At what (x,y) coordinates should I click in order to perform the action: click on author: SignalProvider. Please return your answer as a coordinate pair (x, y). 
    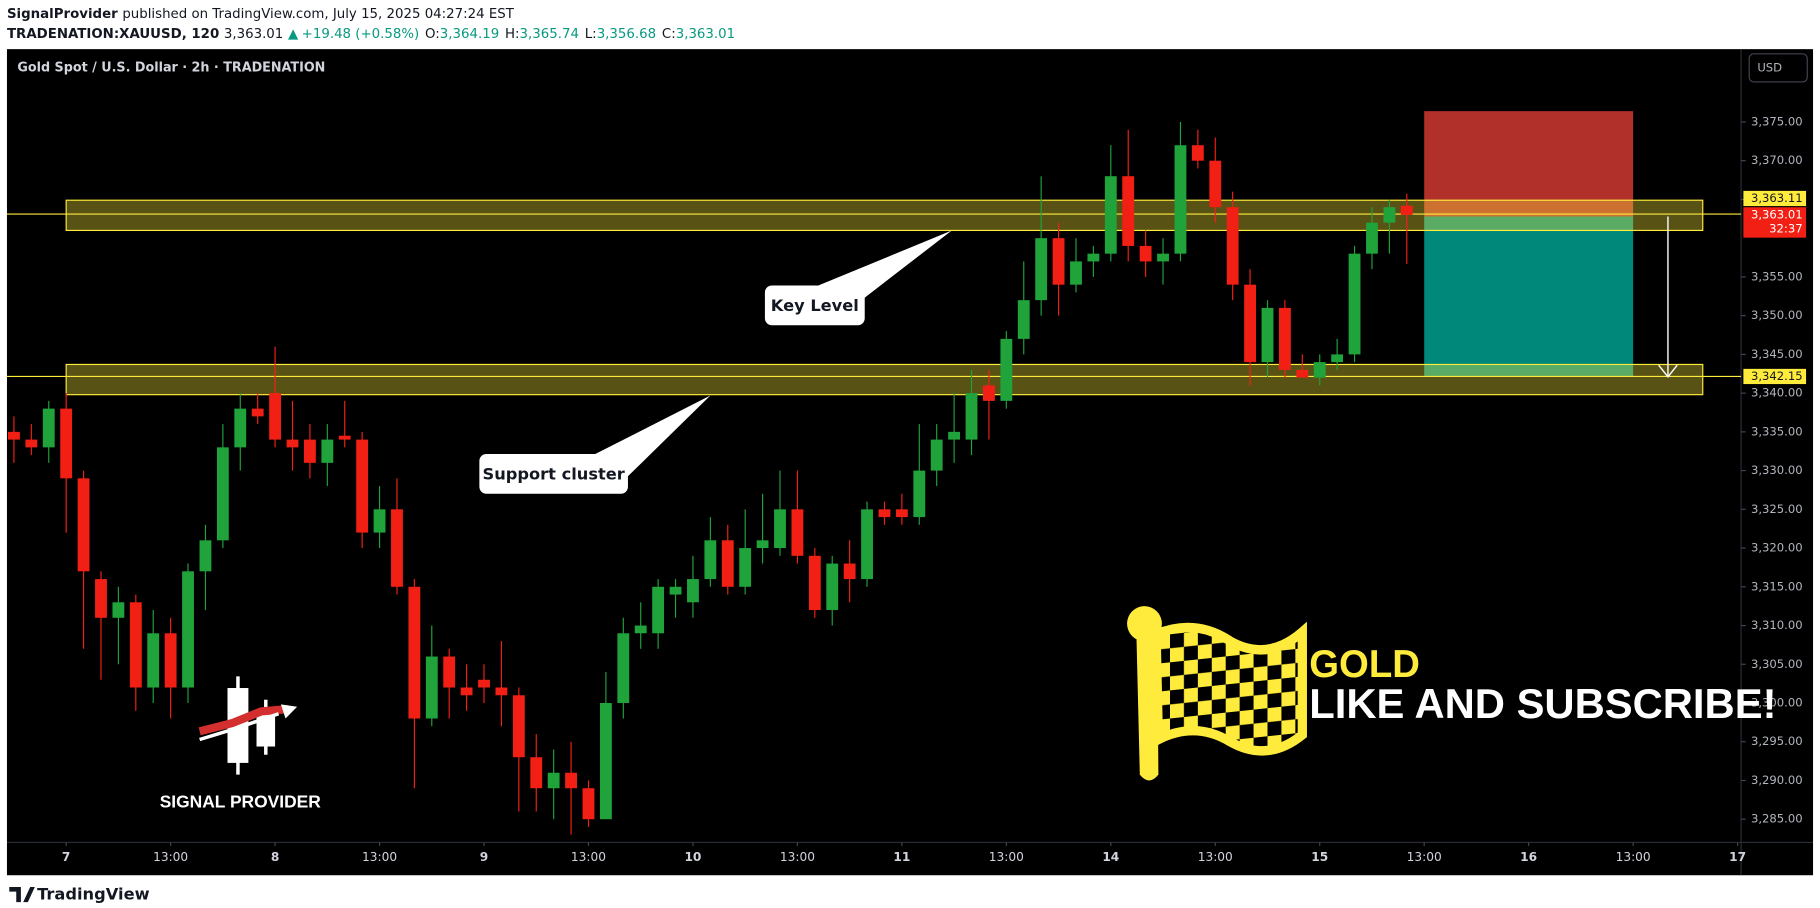
    Looking at the image, I should click on (62, 14).